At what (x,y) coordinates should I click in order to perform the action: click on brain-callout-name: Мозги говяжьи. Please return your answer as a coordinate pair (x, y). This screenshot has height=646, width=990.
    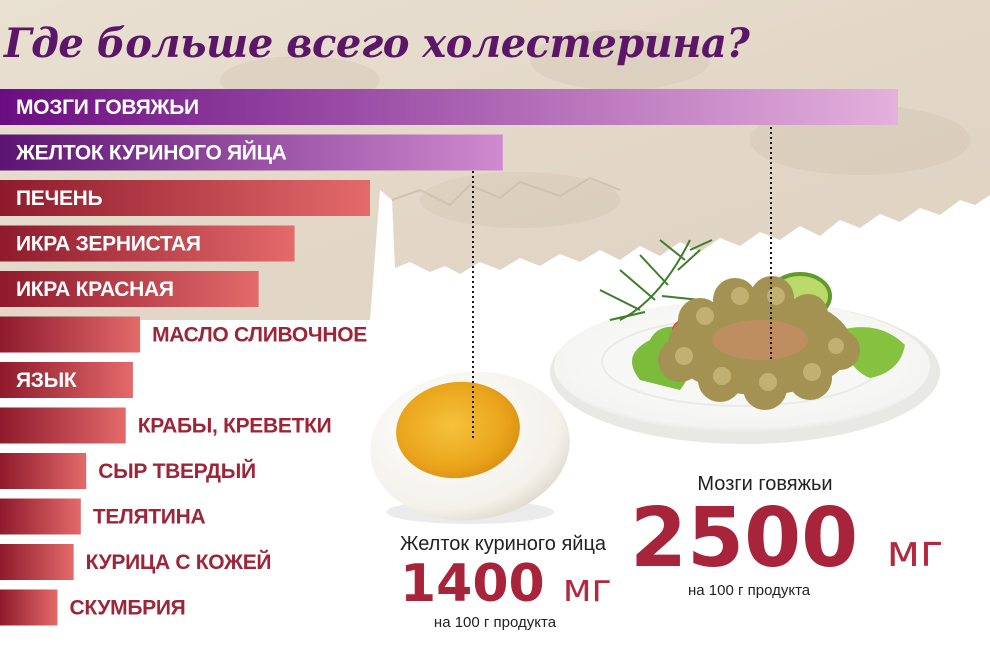
    Looking at the image, I should click on (765, 484).